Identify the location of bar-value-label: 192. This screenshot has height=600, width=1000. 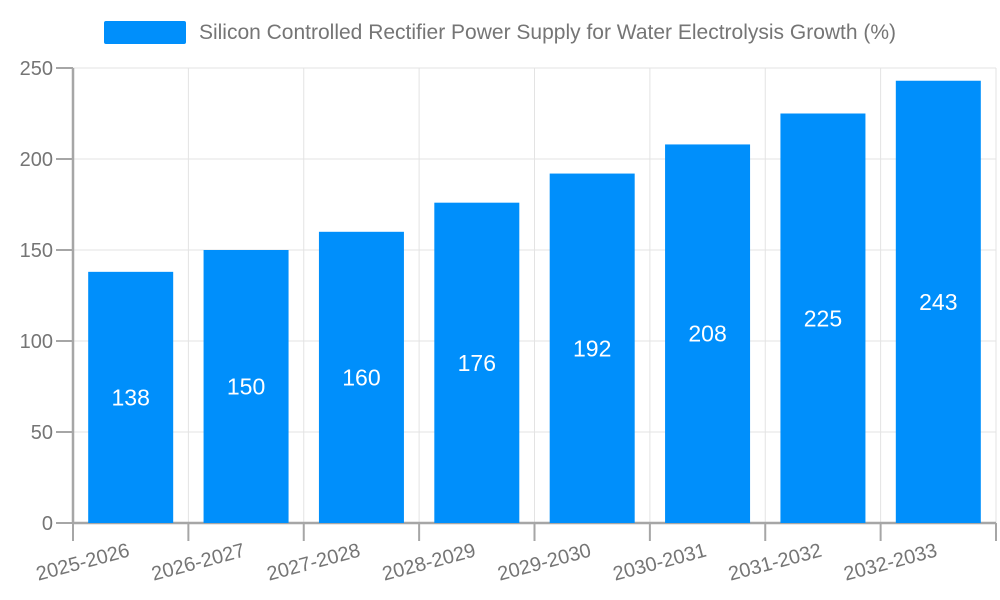
(592, 348).